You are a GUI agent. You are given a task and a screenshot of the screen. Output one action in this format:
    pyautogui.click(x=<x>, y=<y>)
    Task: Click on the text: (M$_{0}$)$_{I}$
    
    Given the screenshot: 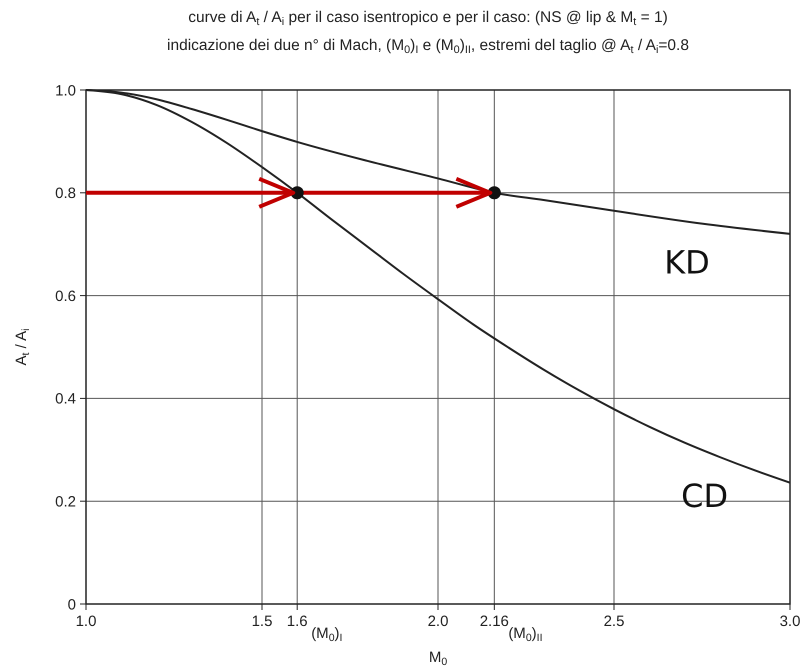 What is the action you would take?
    pyautogui.click(x=326, y=634)
    